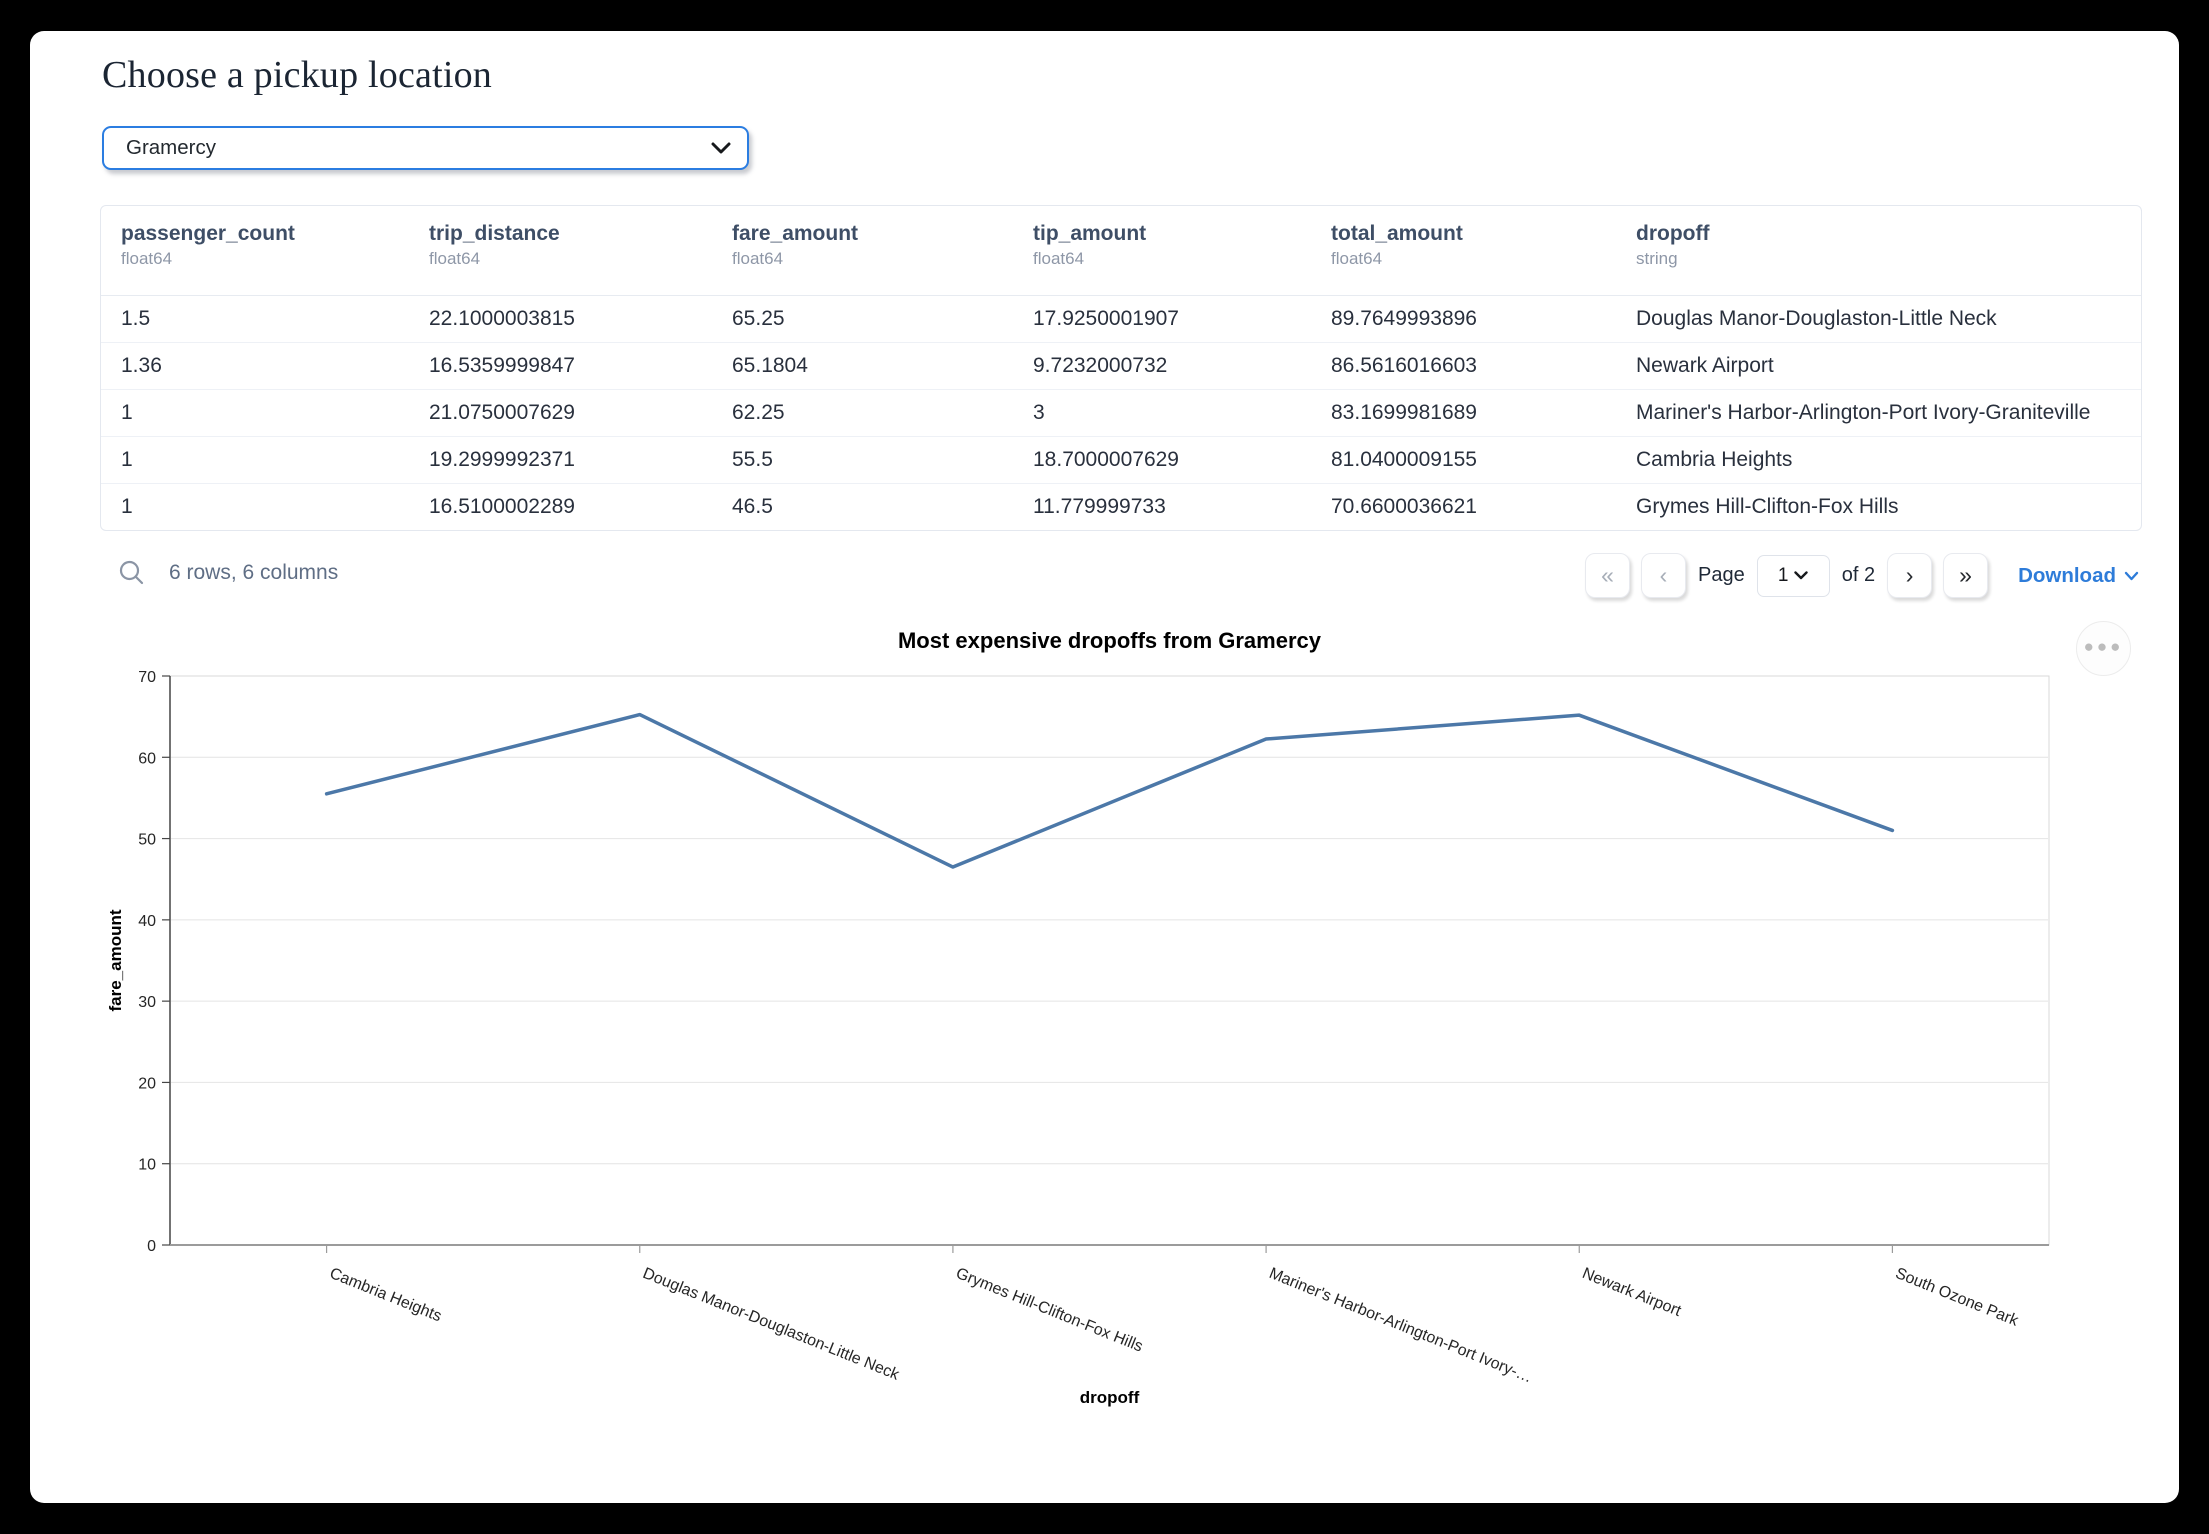  What do you see at coordinates (147, 677) in the screenshot?
I see `y-tick-label: 70` at bounding box center [147, 677].